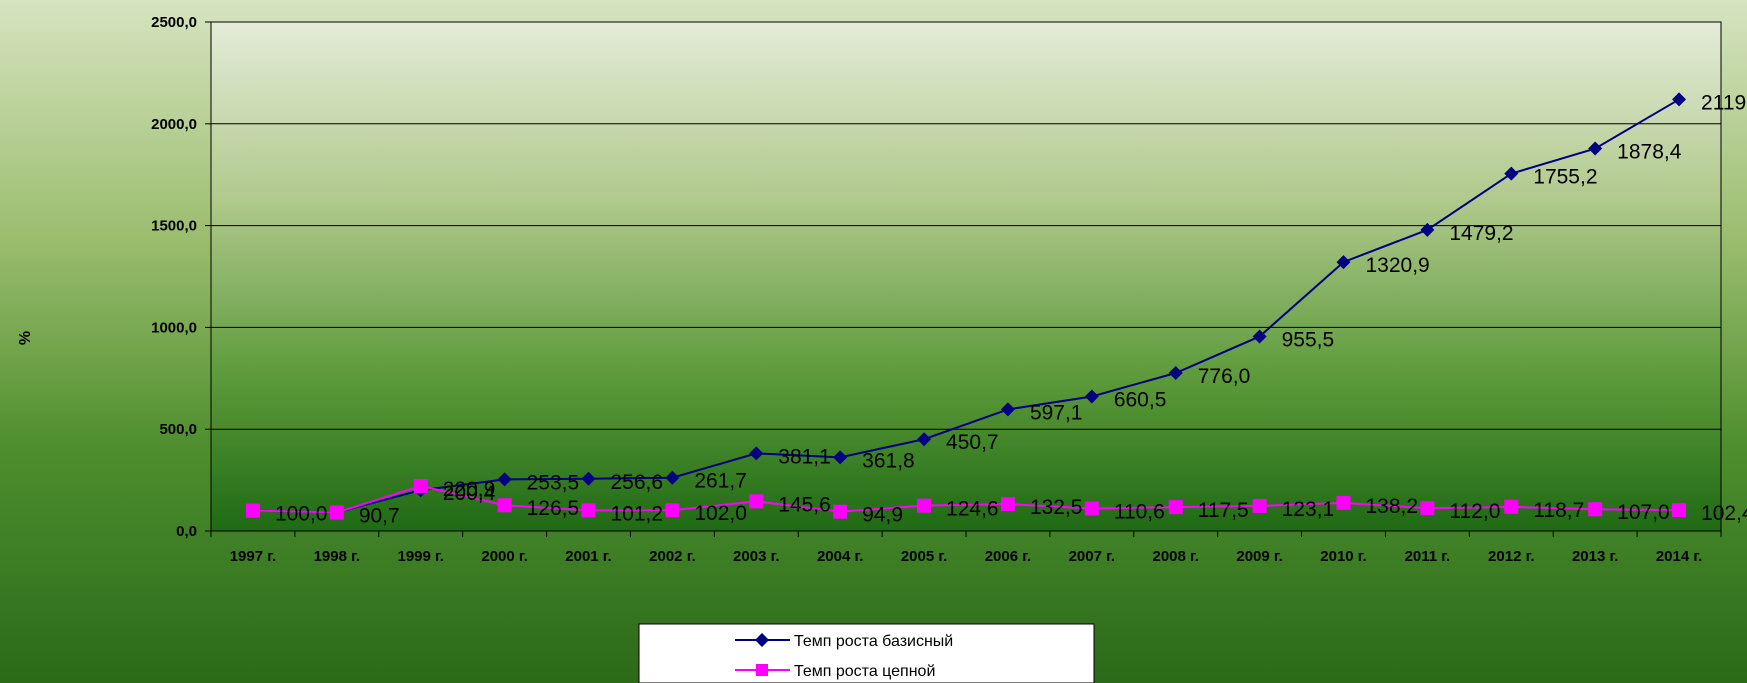  I want to click on x-tick-label: 2010 г., so click(1343, 556).